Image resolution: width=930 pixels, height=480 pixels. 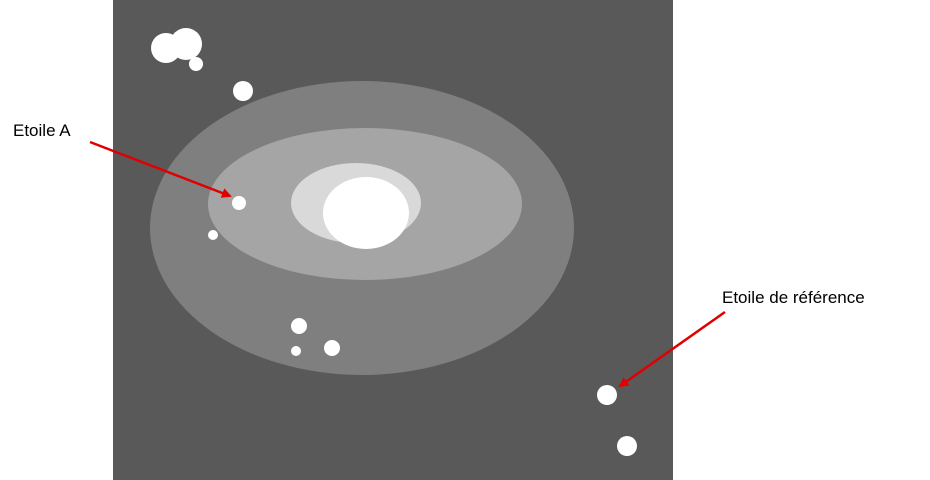 I want to click on galaxy-core, so click(x=366, y=213).